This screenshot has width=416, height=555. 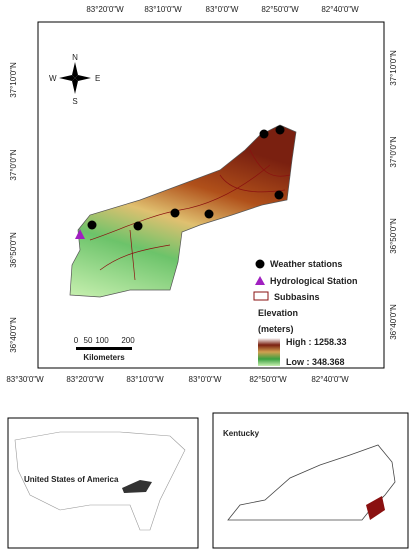 What do you see at coordinates (97, 78) in the screenshot?
I see `compass-e: E` at bounding box center [97, 78].